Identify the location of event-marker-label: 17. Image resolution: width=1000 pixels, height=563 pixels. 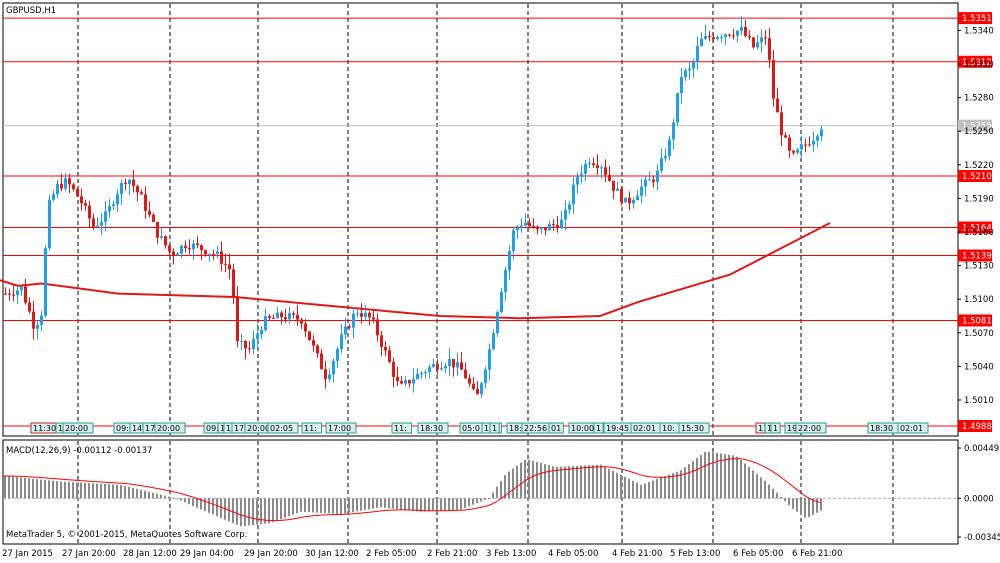
(150, 428).